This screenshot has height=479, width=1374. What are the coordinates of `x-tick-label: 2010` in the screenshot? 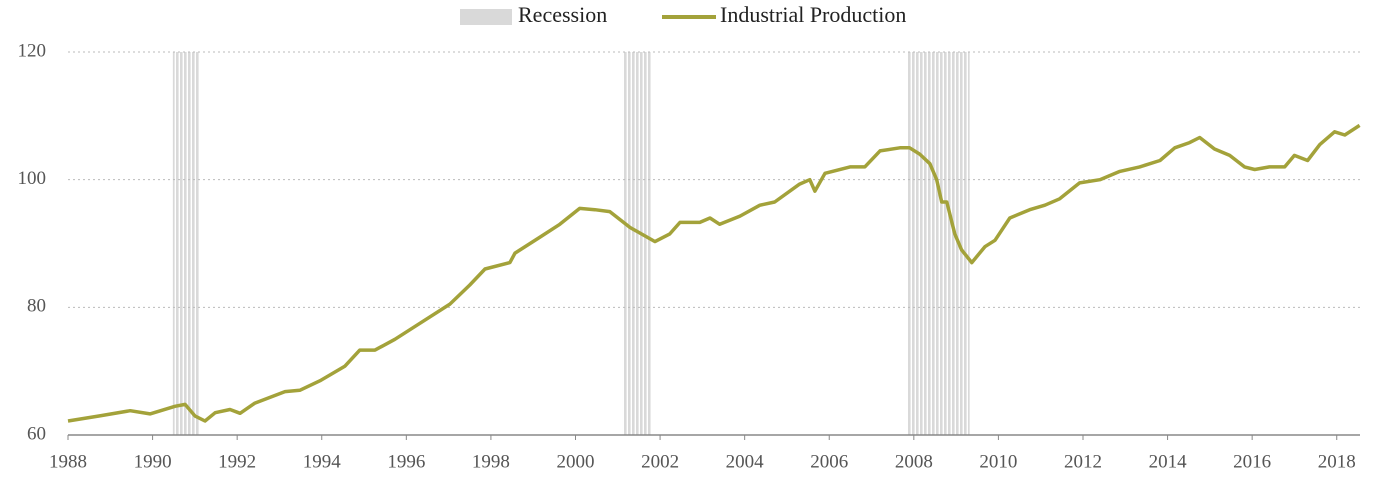 It's located at (998, 461).